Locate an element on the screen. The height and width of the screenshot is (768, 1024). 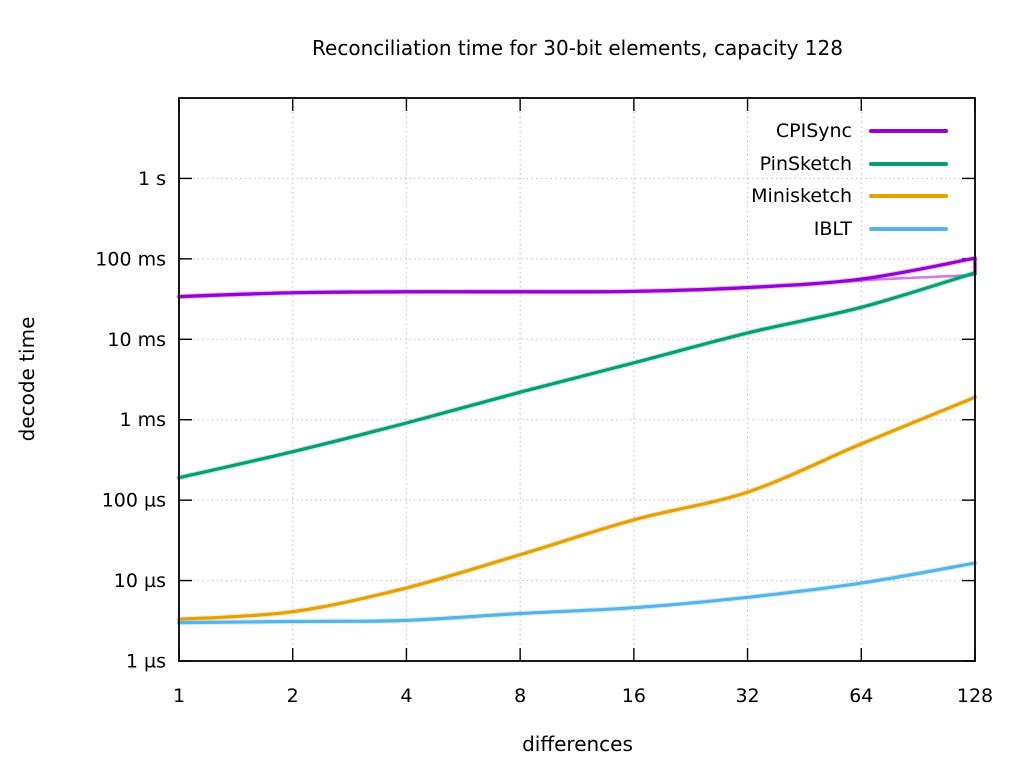
legend-line-sample-minisketch is located at coordinates (908, 196).